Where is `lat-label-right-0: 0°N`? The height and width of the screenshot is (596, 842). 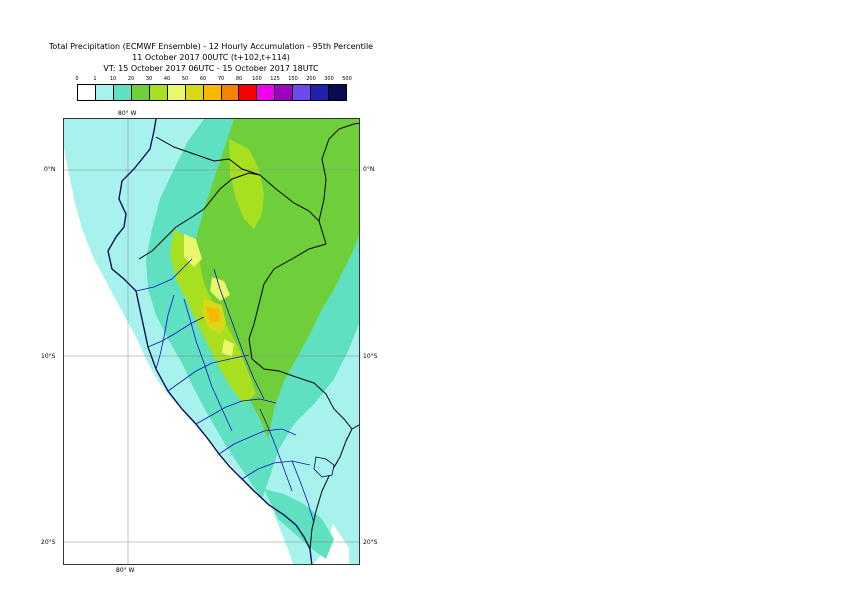
lat-label-right-0: 0°N is located at coordinates (369, 169).